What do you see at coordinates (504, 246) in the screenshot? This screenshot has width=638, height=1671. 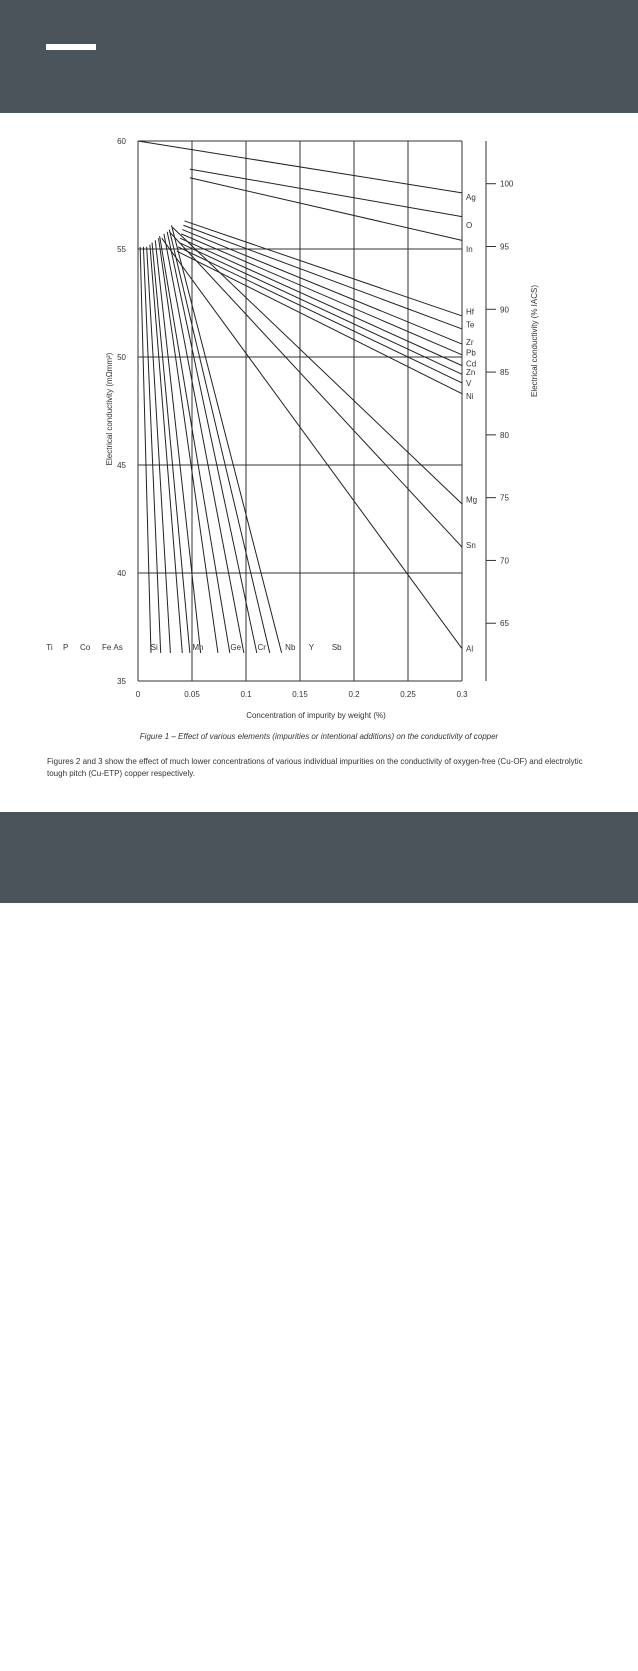 I see `y2-tick-label: 95` at bounding box center [504, 246].